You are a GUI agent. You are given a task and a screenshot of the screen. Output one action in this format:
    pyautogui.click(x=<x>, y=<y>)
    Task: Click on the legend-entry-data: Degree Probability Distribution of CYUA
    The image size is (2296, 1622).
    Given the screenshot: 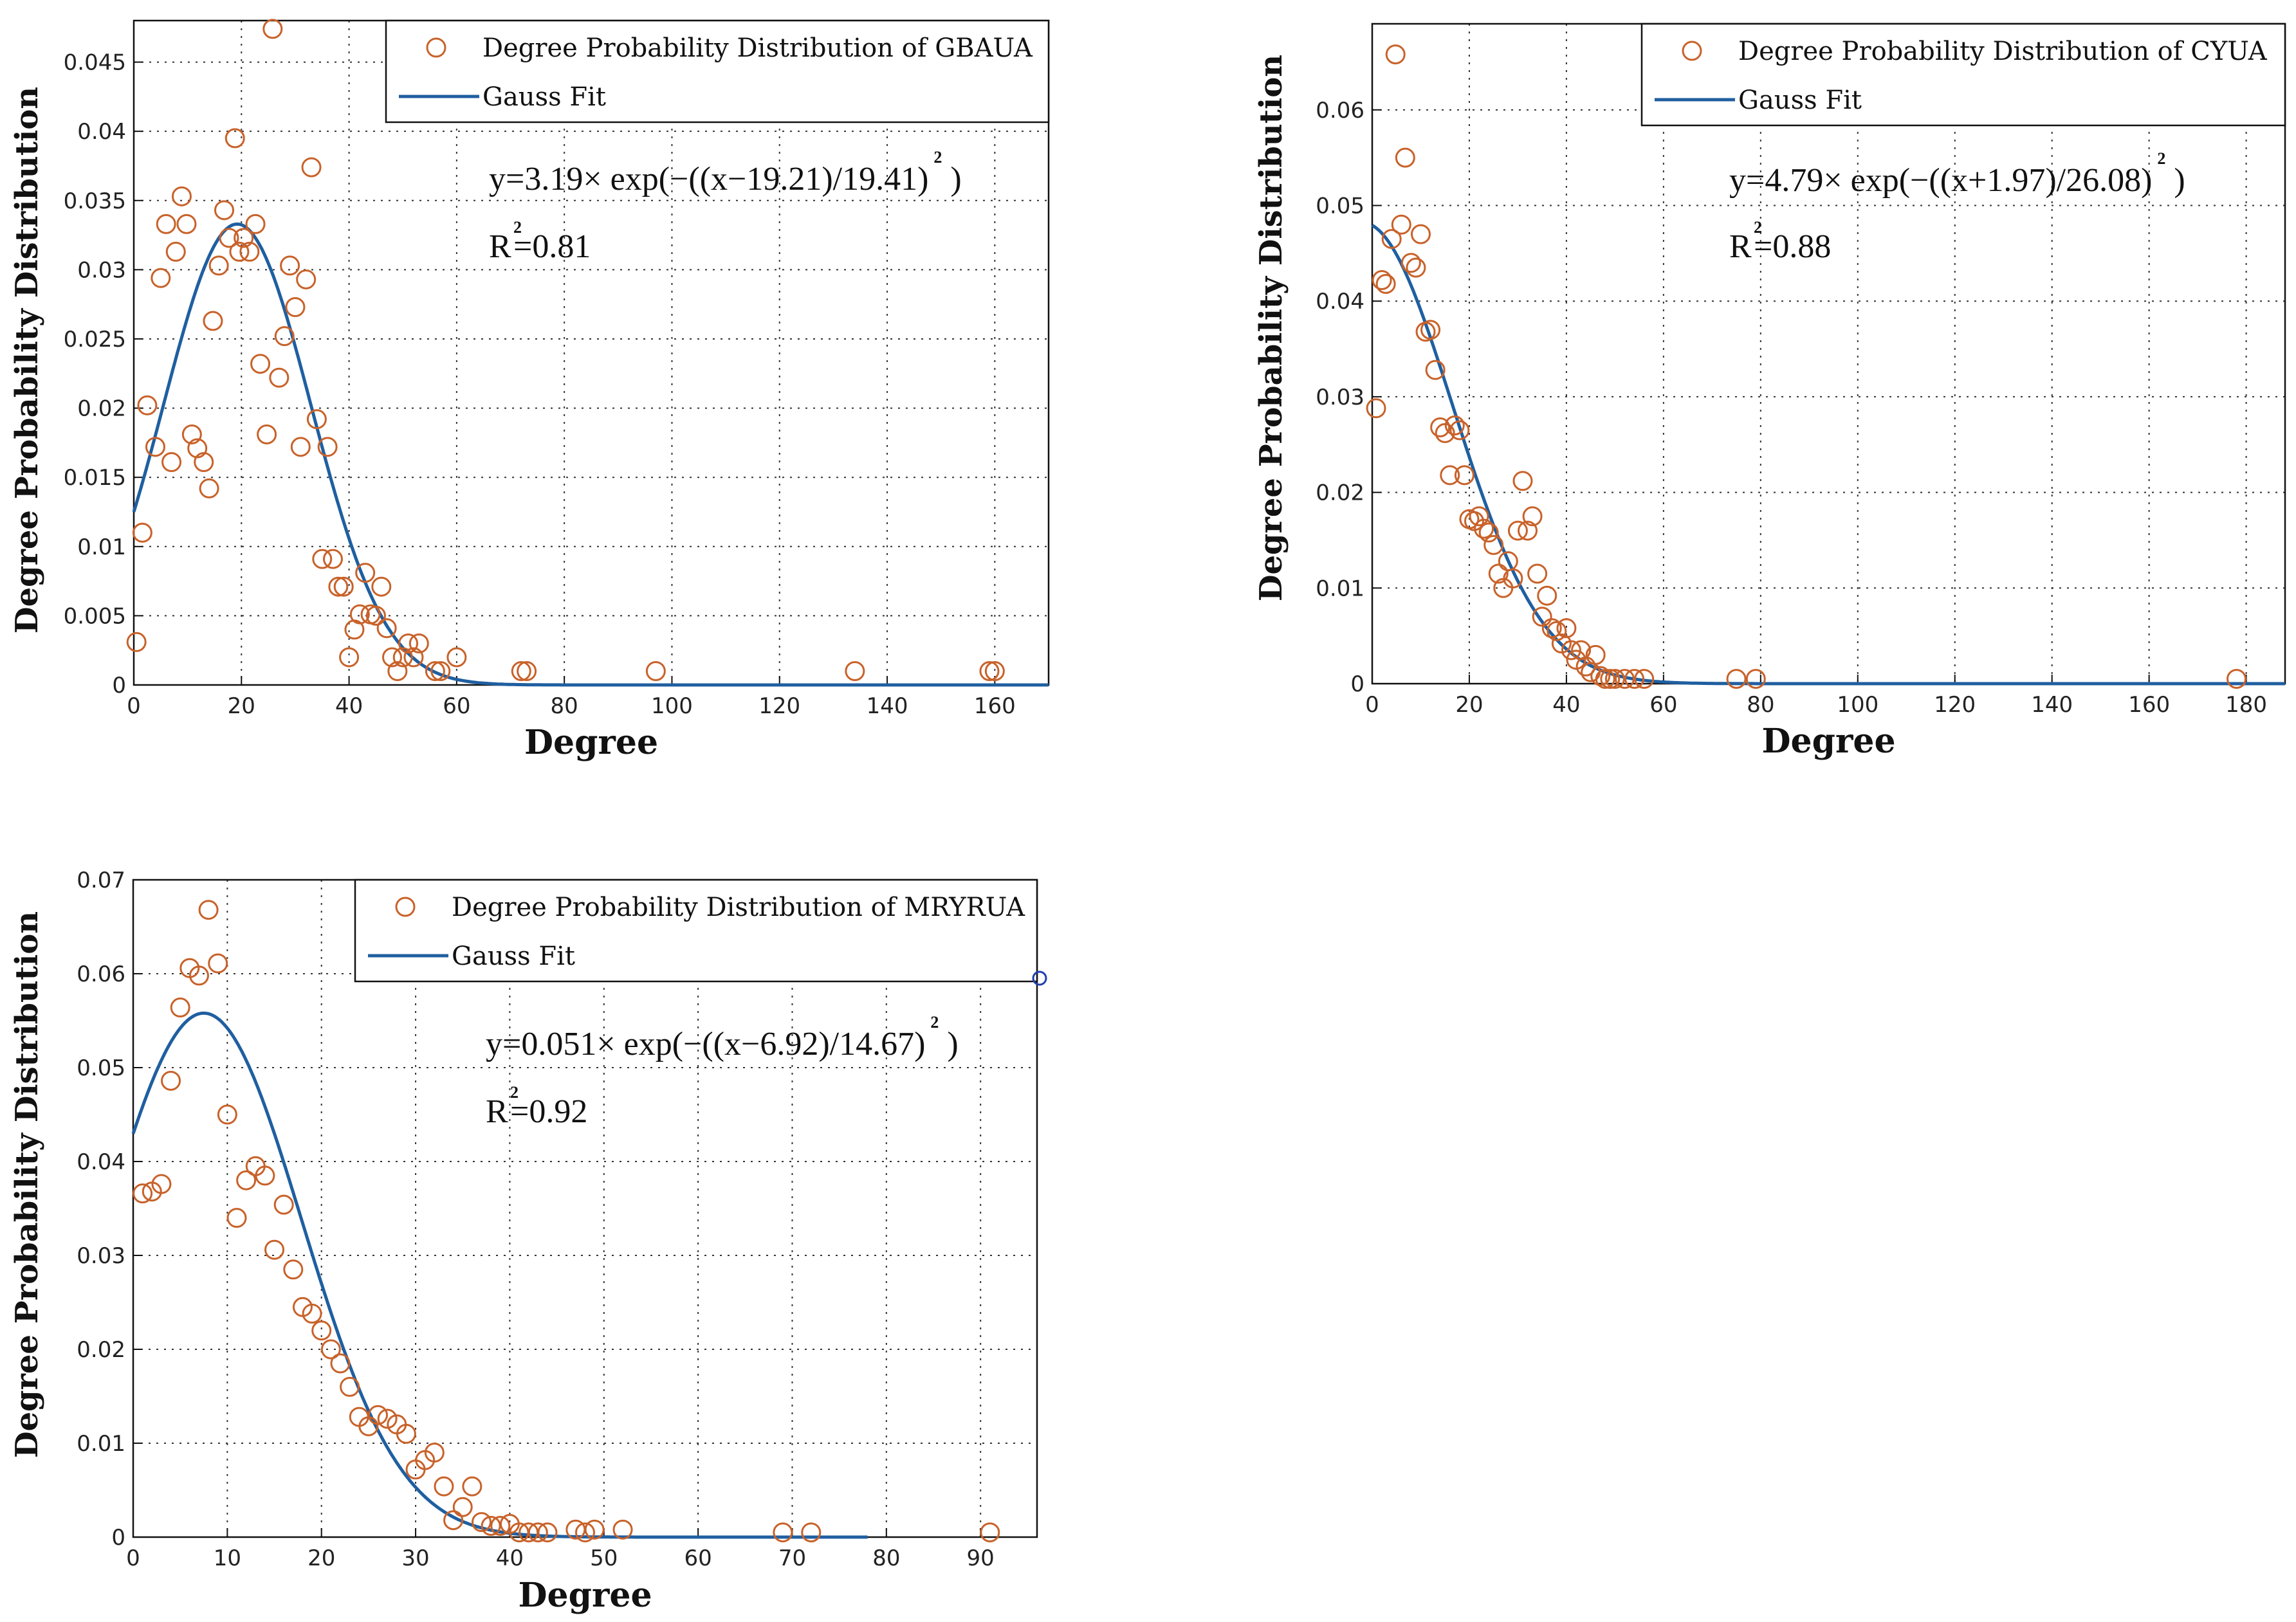 What is the action you would take?
    pyautogui.click(x=2003, y=52)
    